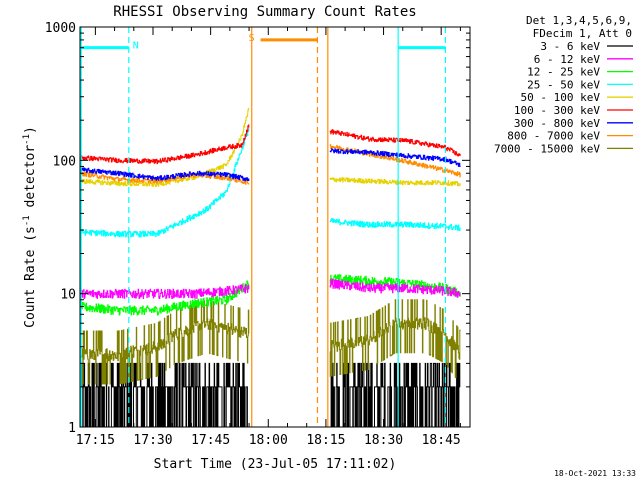  Describe the element at coordinates (557, 110) in the screenshot. I see `legend-entry-label: 100 - 300 keV` at that location.